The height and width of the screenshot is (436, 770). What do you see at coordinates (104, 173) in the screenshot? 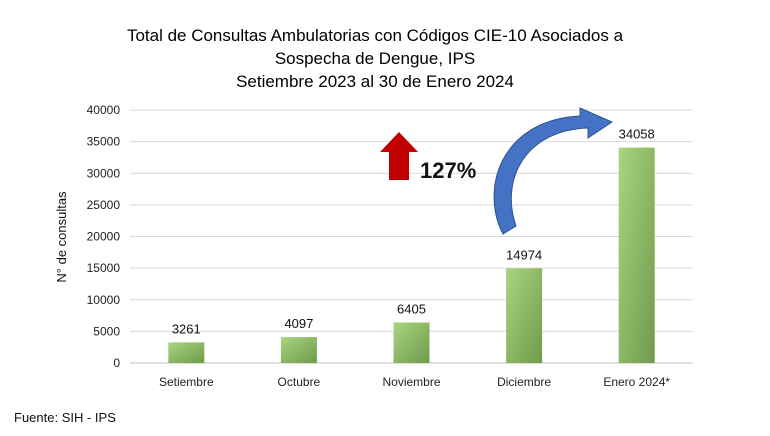
I see `y-tick-label: 30000` at bounding box center [104, 173].